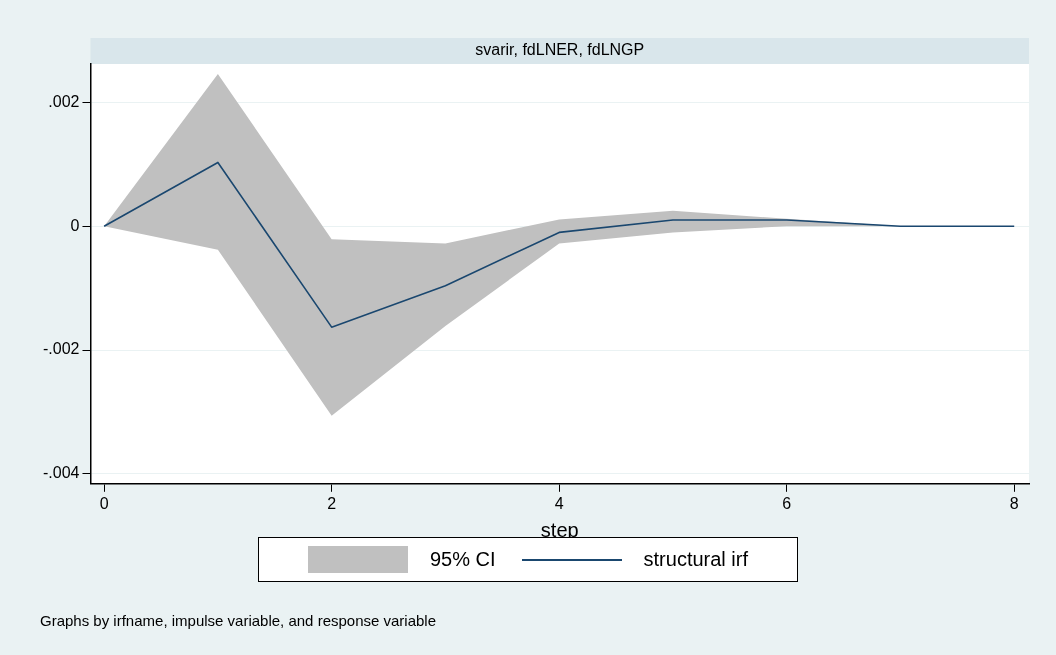 The height and width of the screenshot is (655, 1056). Describe the element at coordinates (104, 503) in the screenshot. I see `x-tick-label: 0` at that location.